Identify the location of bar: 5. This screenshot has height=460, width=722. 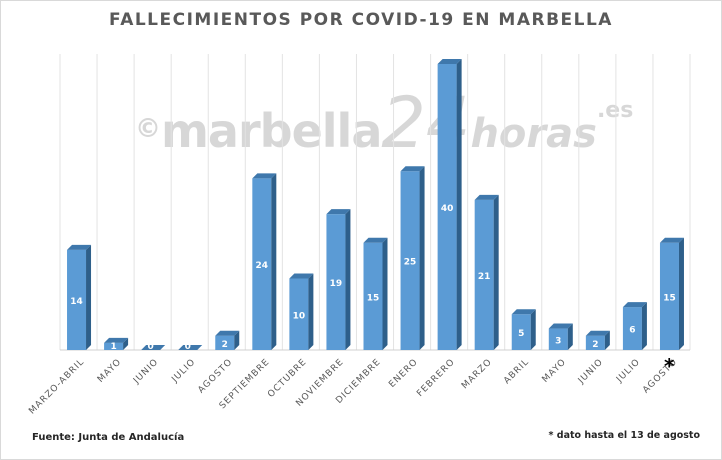
(523, 329).